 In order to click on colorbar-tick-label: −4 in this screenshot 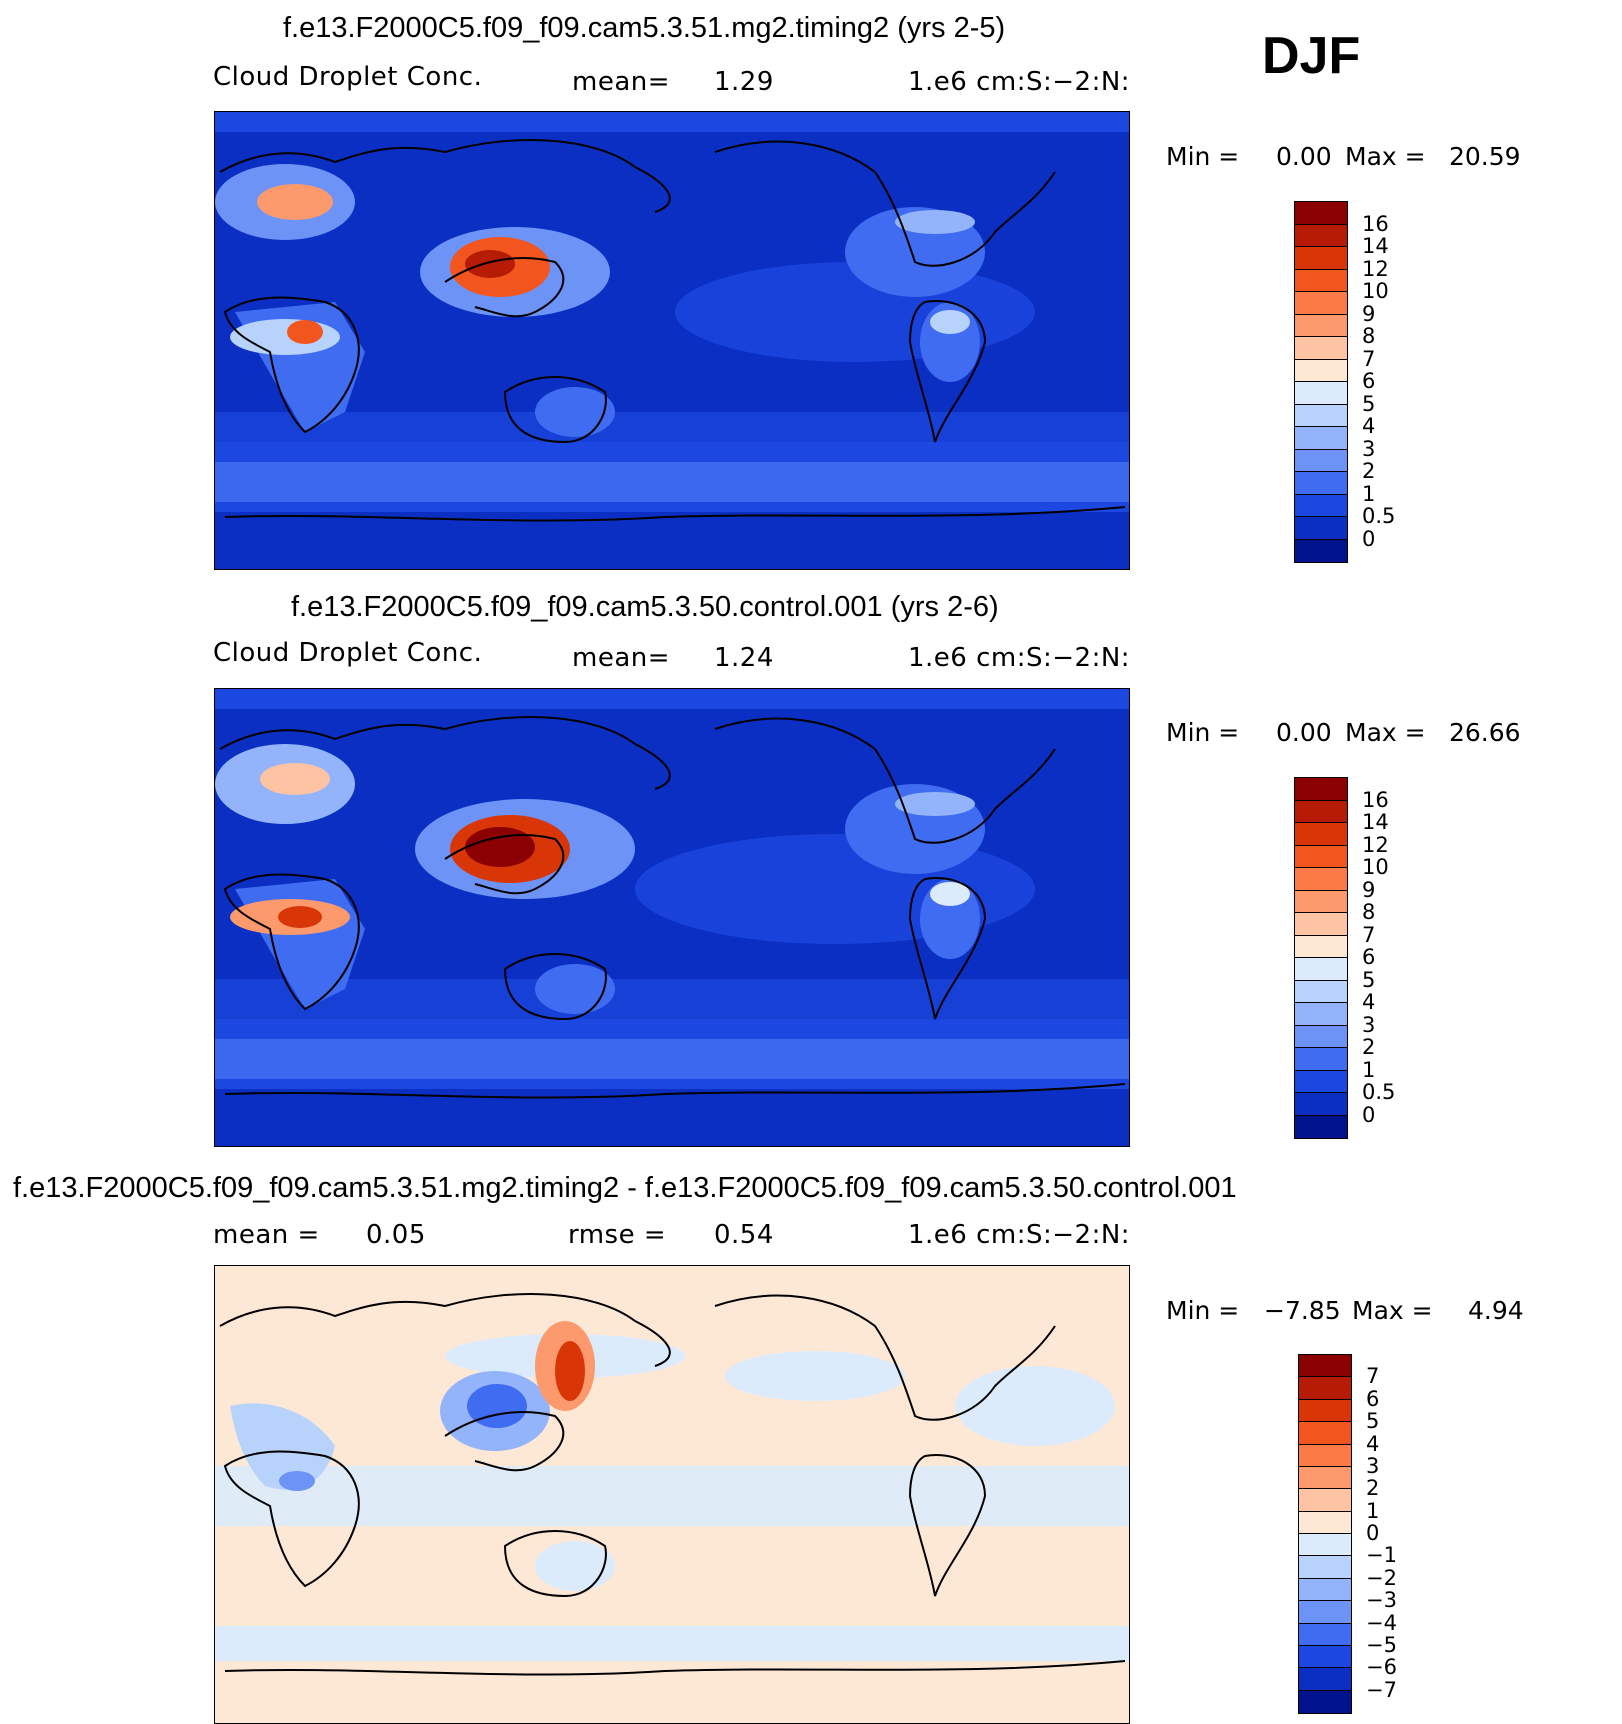, I will do `click(1381, 1622)`.